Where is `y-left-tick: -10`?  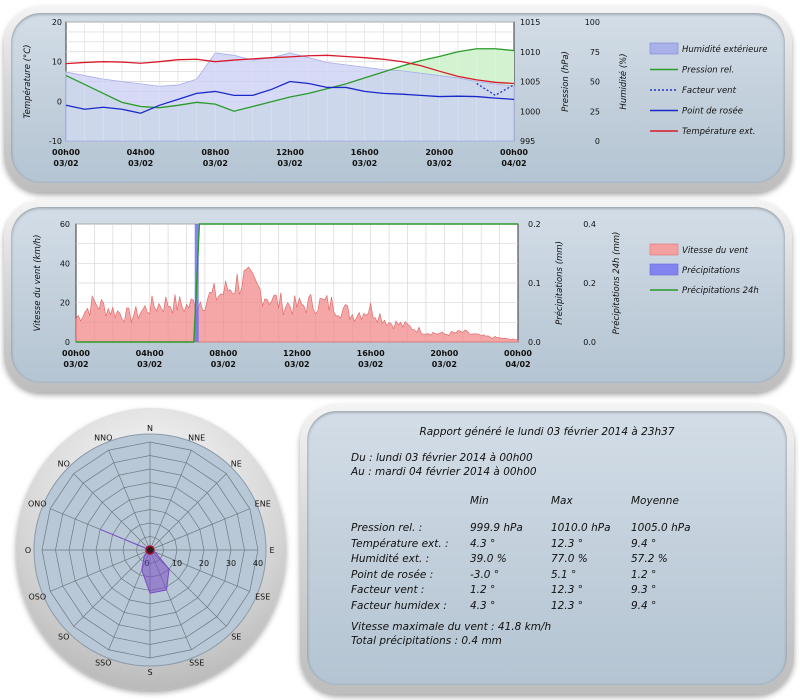 y-left-tick: -10 is located at coordinates (55, 141).